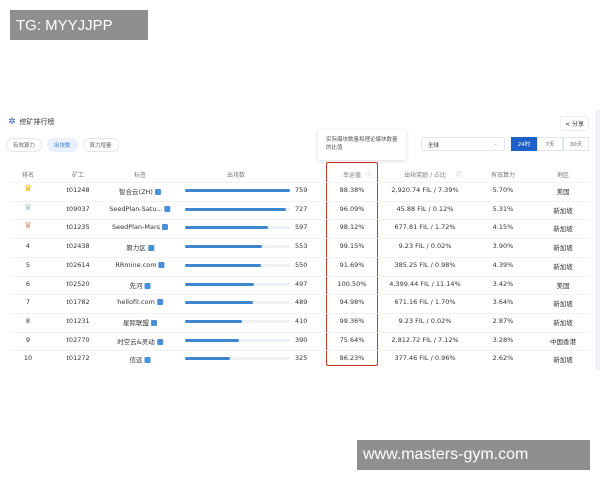  I want to click on column-header: 有效算力, so click(503, 175).